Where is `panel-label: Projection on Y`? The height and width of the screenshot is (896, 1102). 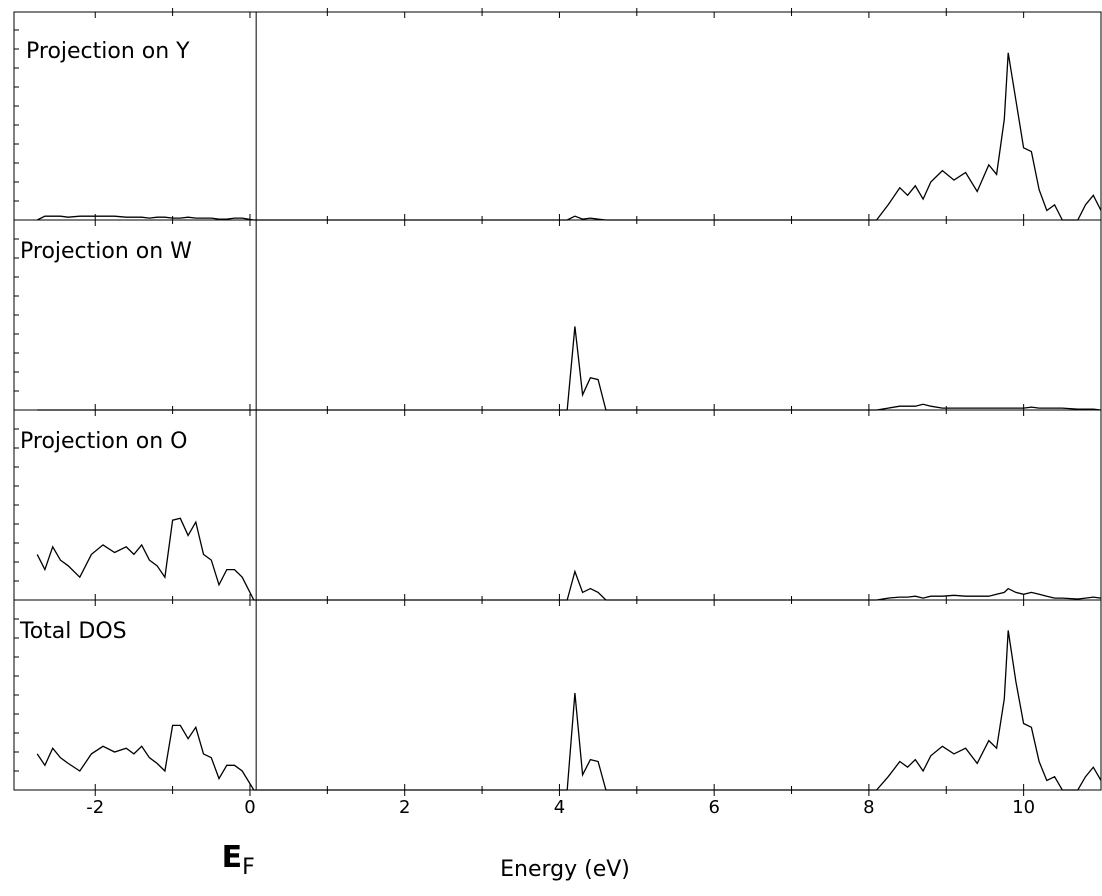 panel-label: Projection on Y is located at coordinates (108, 51).